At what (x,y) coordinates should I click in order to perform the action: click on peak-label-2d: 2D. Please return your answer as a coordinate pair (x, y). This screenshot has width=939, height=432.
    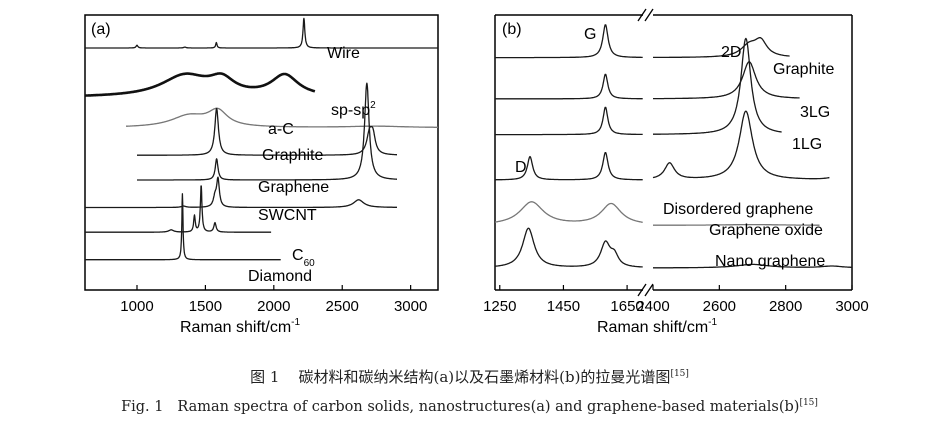
    Looking at the image, I should click on (731, 52).